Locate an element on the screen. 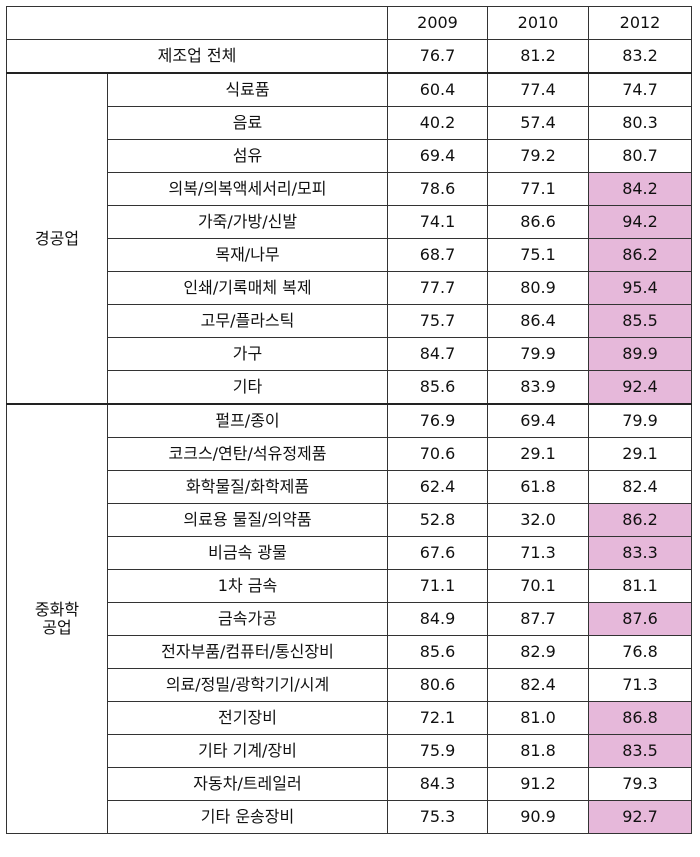 The image size is (700, 857). table-row: 가구 84.7 79.9 89.9 is located at coordinates (349, 354).